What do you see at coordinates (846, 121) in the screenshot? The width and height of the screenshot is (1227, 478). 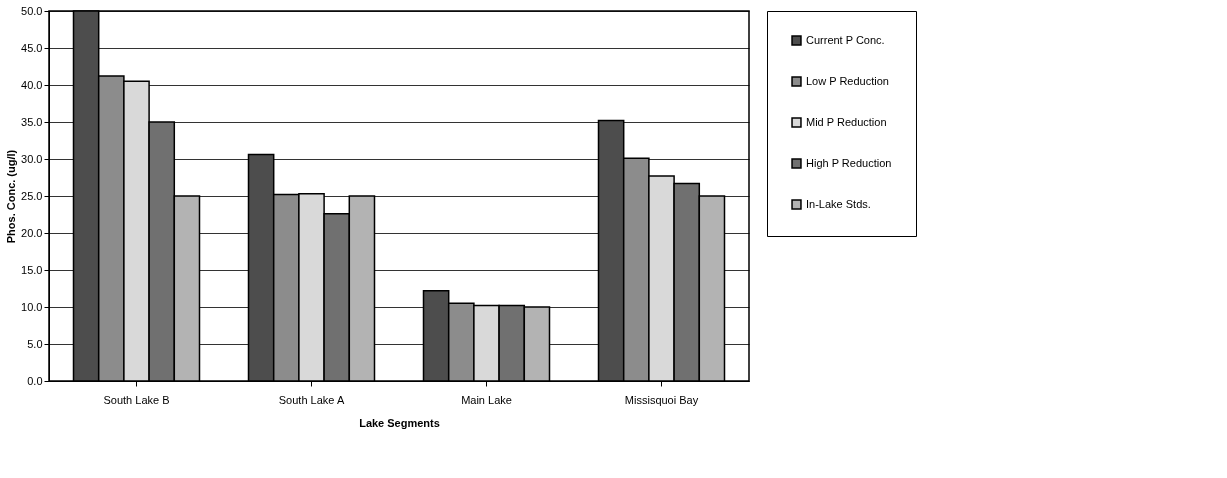 I see `legend-label: Mid P Reduction` at bounding box center [846, 121].